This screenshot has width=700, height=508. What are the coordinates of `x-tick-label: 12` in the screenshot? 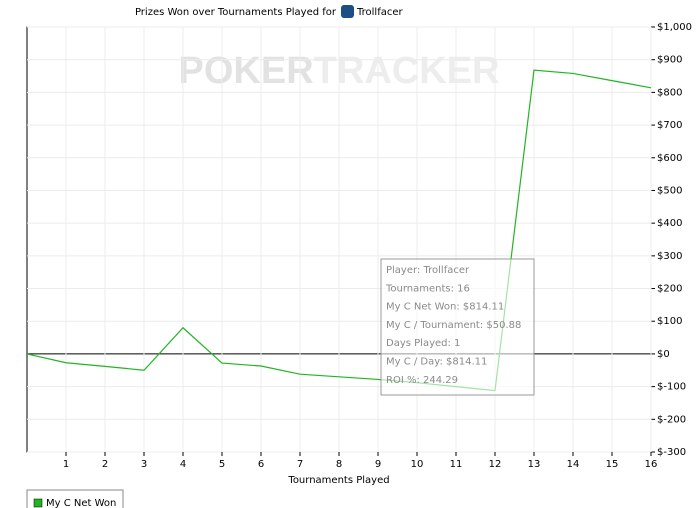 It's located at (495, 464).